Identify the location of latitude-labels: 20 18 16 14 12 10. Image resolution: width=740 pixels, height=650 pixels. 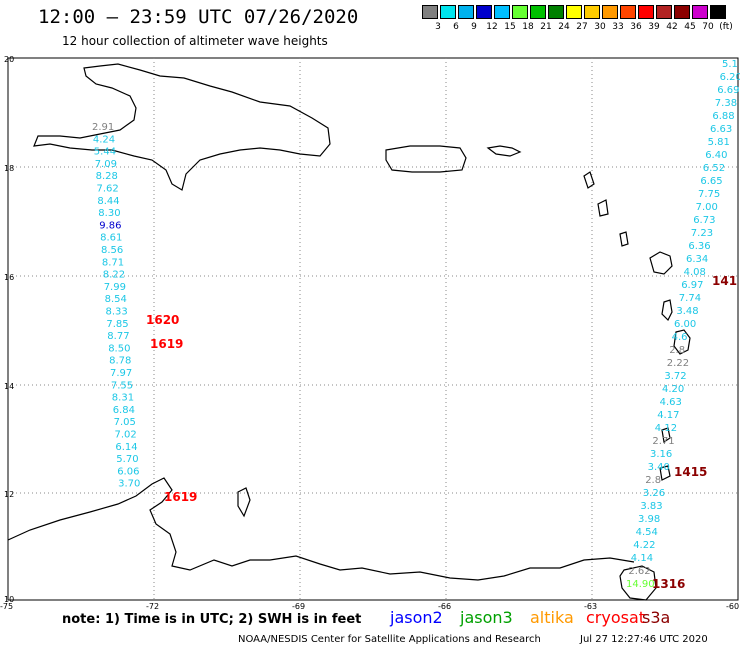
(9, 329).